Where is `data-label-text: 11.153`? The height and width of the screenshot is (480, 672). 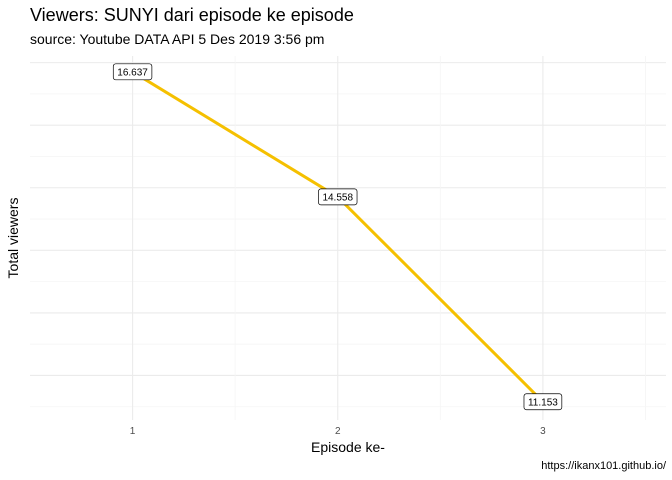
data-label-text: 11.153 is located at coordinates (543, 402).